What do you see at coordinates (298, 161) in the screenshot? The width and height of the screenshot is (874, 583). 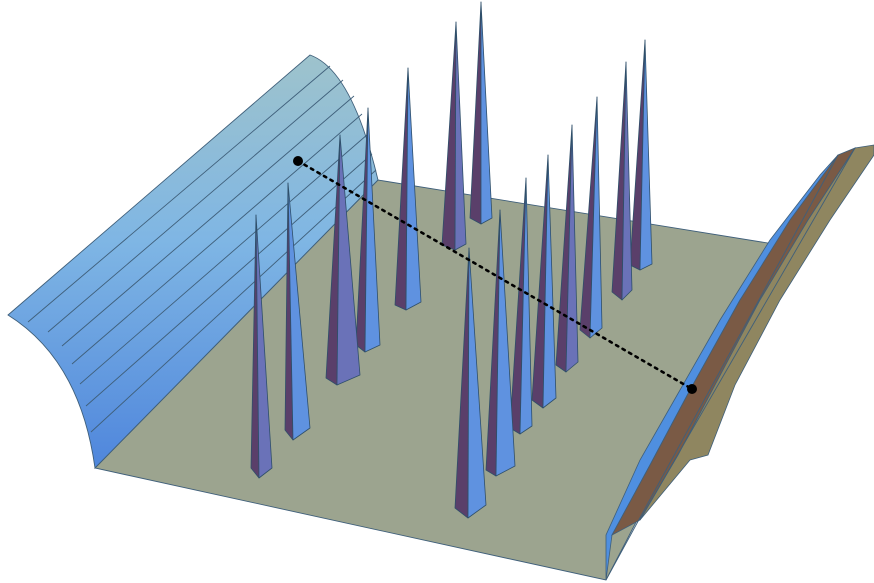 I see `path-start-point` at bounding box center [298, 161].